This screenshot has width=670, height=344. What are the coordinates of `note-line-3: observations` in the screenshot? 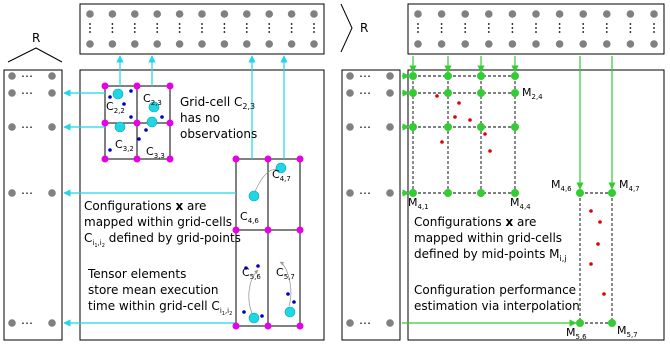 It's located at (218, 134).